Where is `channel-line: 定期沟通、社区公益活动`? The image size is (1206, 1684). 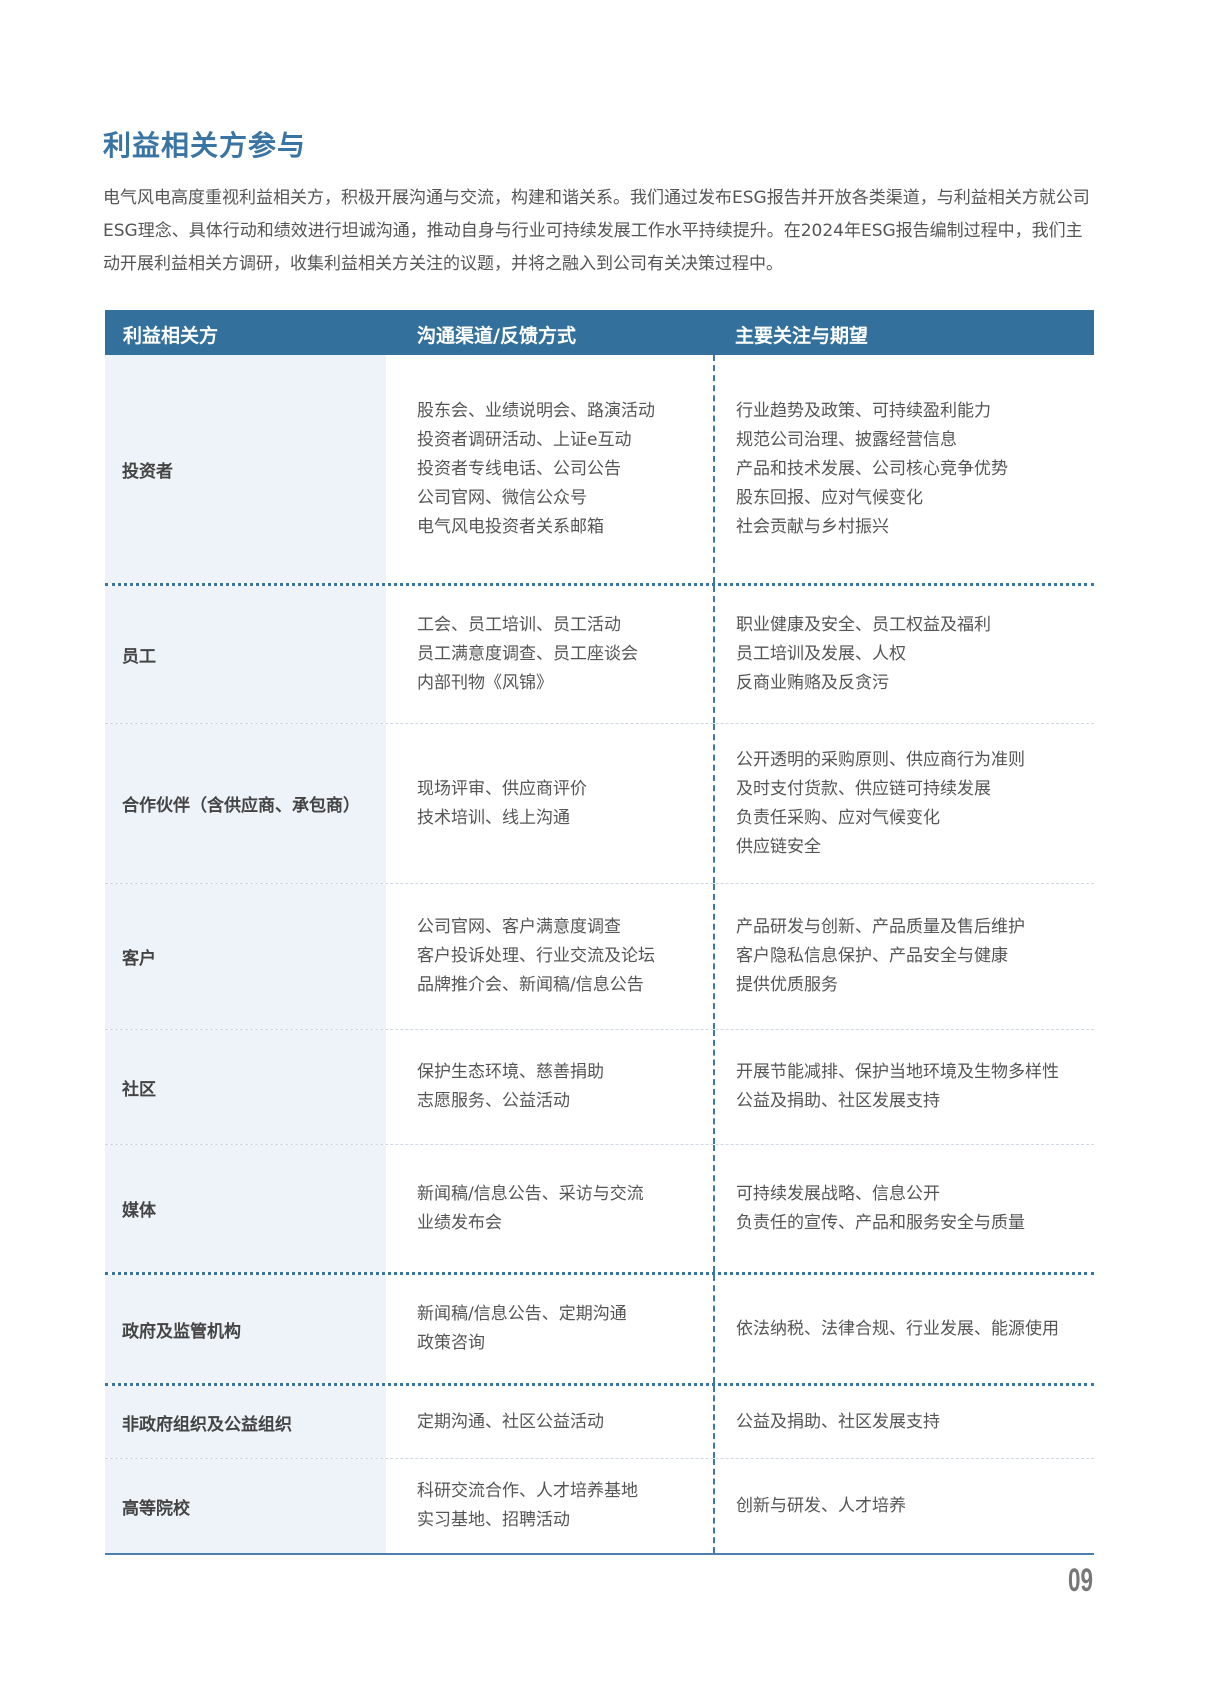 channel-line: 定期沟通、社区公益活动 is located at coordinates (510, 1421).